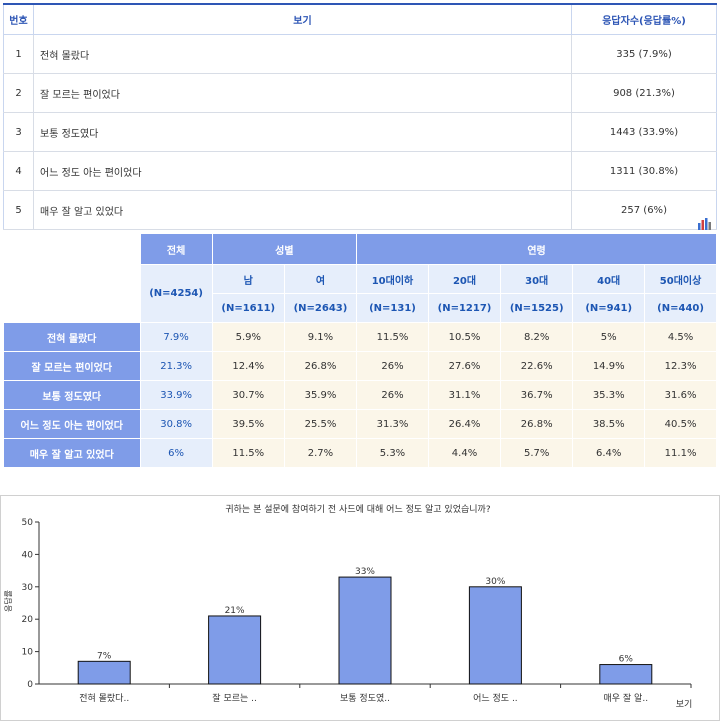 Image resolution: width=720 pixels, height=721 pixels. Describe the element at coordinates (176, 395) in the screenshot. I see `cross-row-total: 33.9%` at that location.